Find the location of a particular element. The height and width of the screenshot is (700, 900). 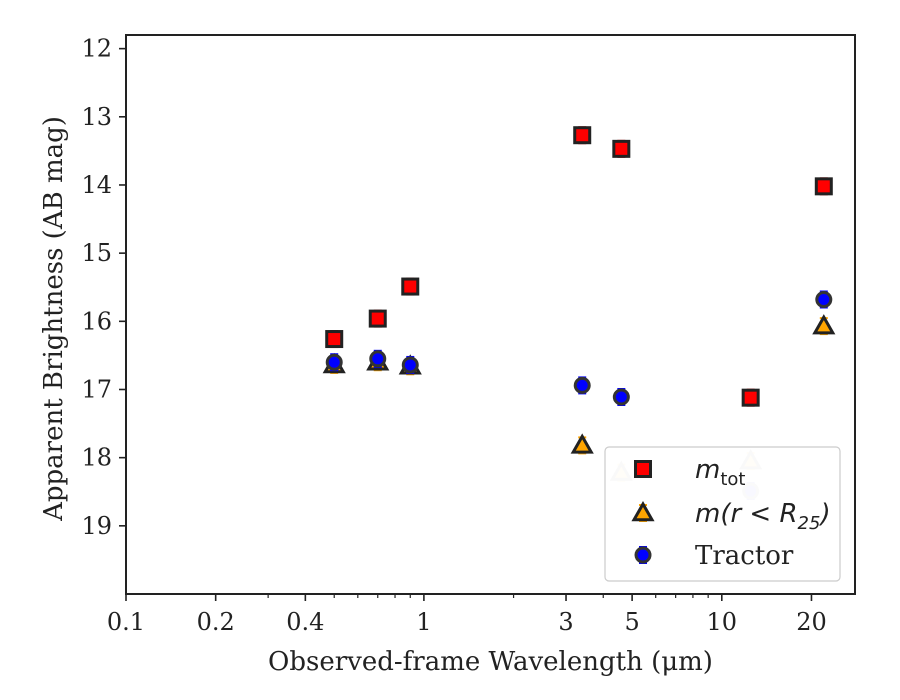

x-tick-label: 1 is located at coordinates (423, 622).